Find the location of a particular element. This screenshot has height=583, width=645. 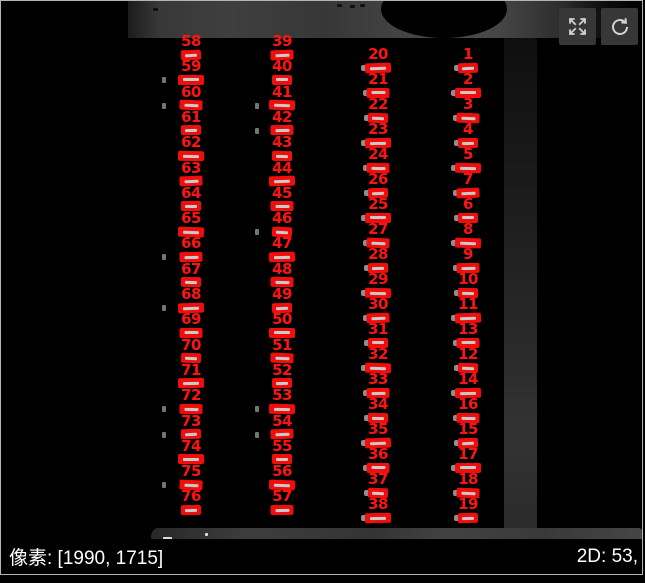

detection-index-label: 4 is located at coordinates (468, 129).